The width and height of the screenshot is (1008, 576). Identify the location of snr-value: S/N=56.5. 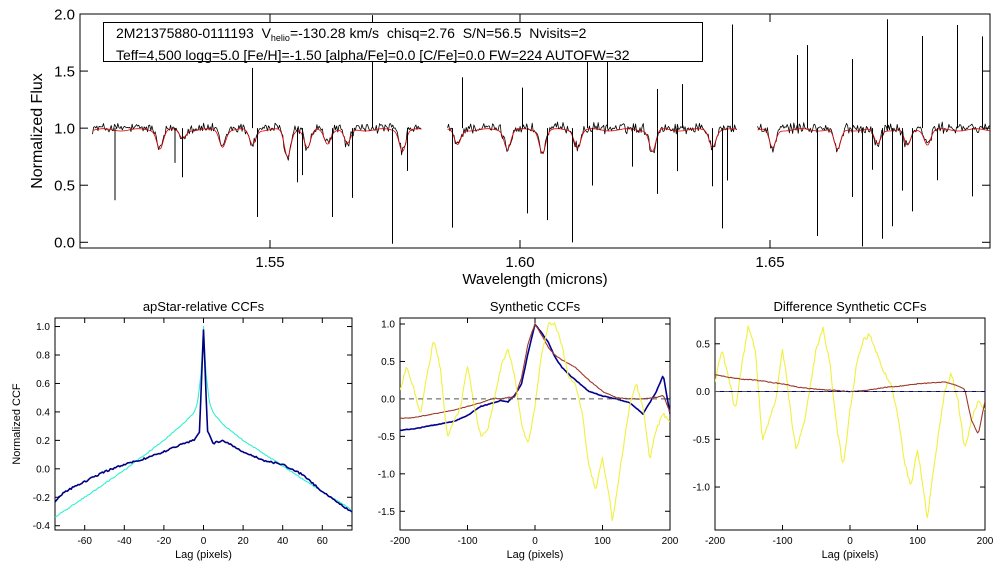
(492, 33).